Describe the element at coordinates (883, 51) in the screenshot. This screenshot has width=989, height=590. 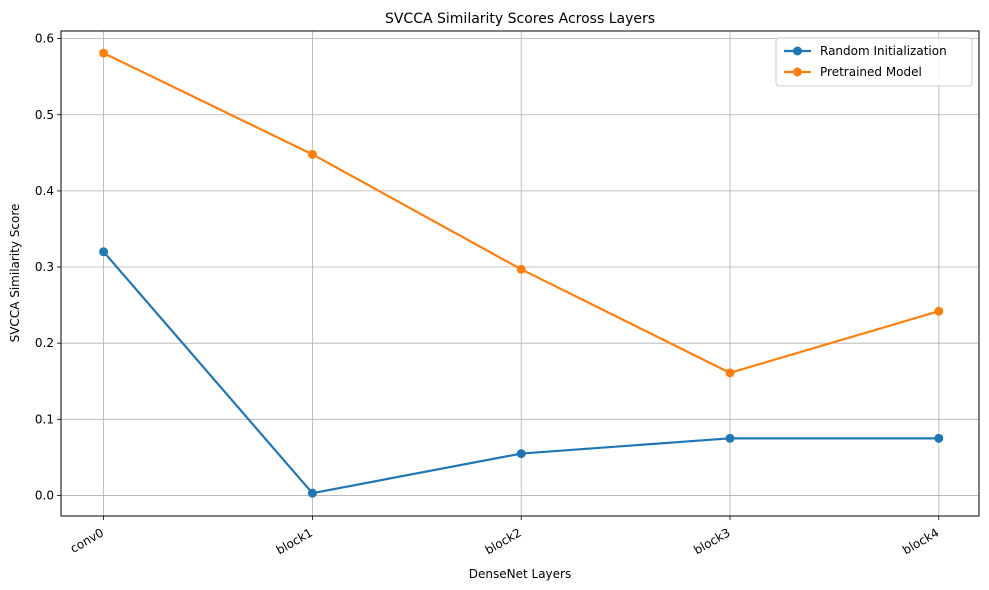
I see `legend-label: Random Initialization` at that location.